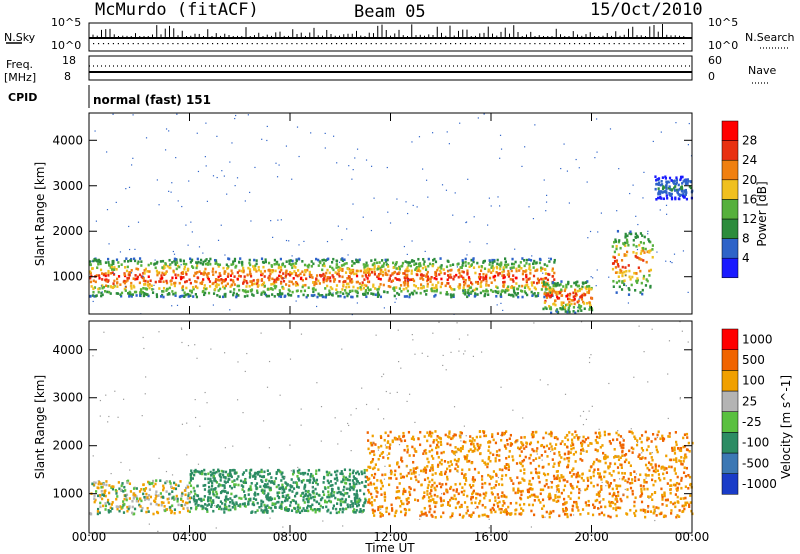 Image resolution: width=800 pixels, height=554 pixels. I want to click on colorbar-swatch, so click(730, 170).